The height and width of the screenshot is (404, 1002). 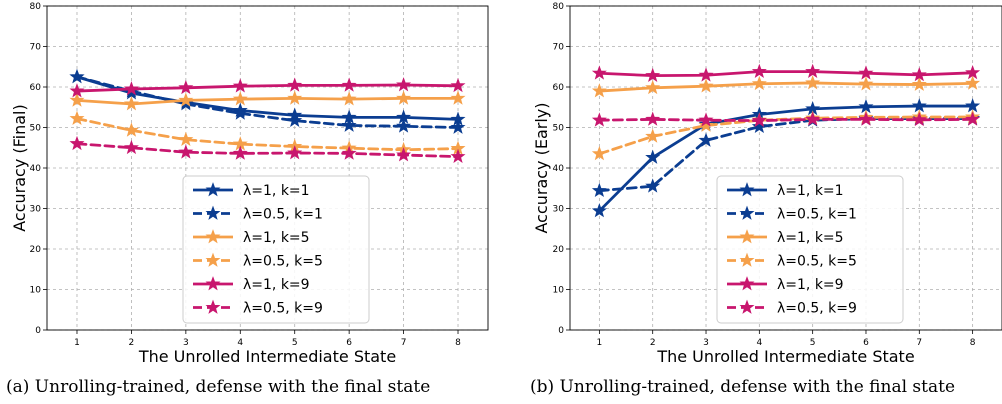 What do you see at coordinates (283, 215) in the screenshot?
I see `legend-label: λ=0.5, k=1` at bounding box center [283, 215].